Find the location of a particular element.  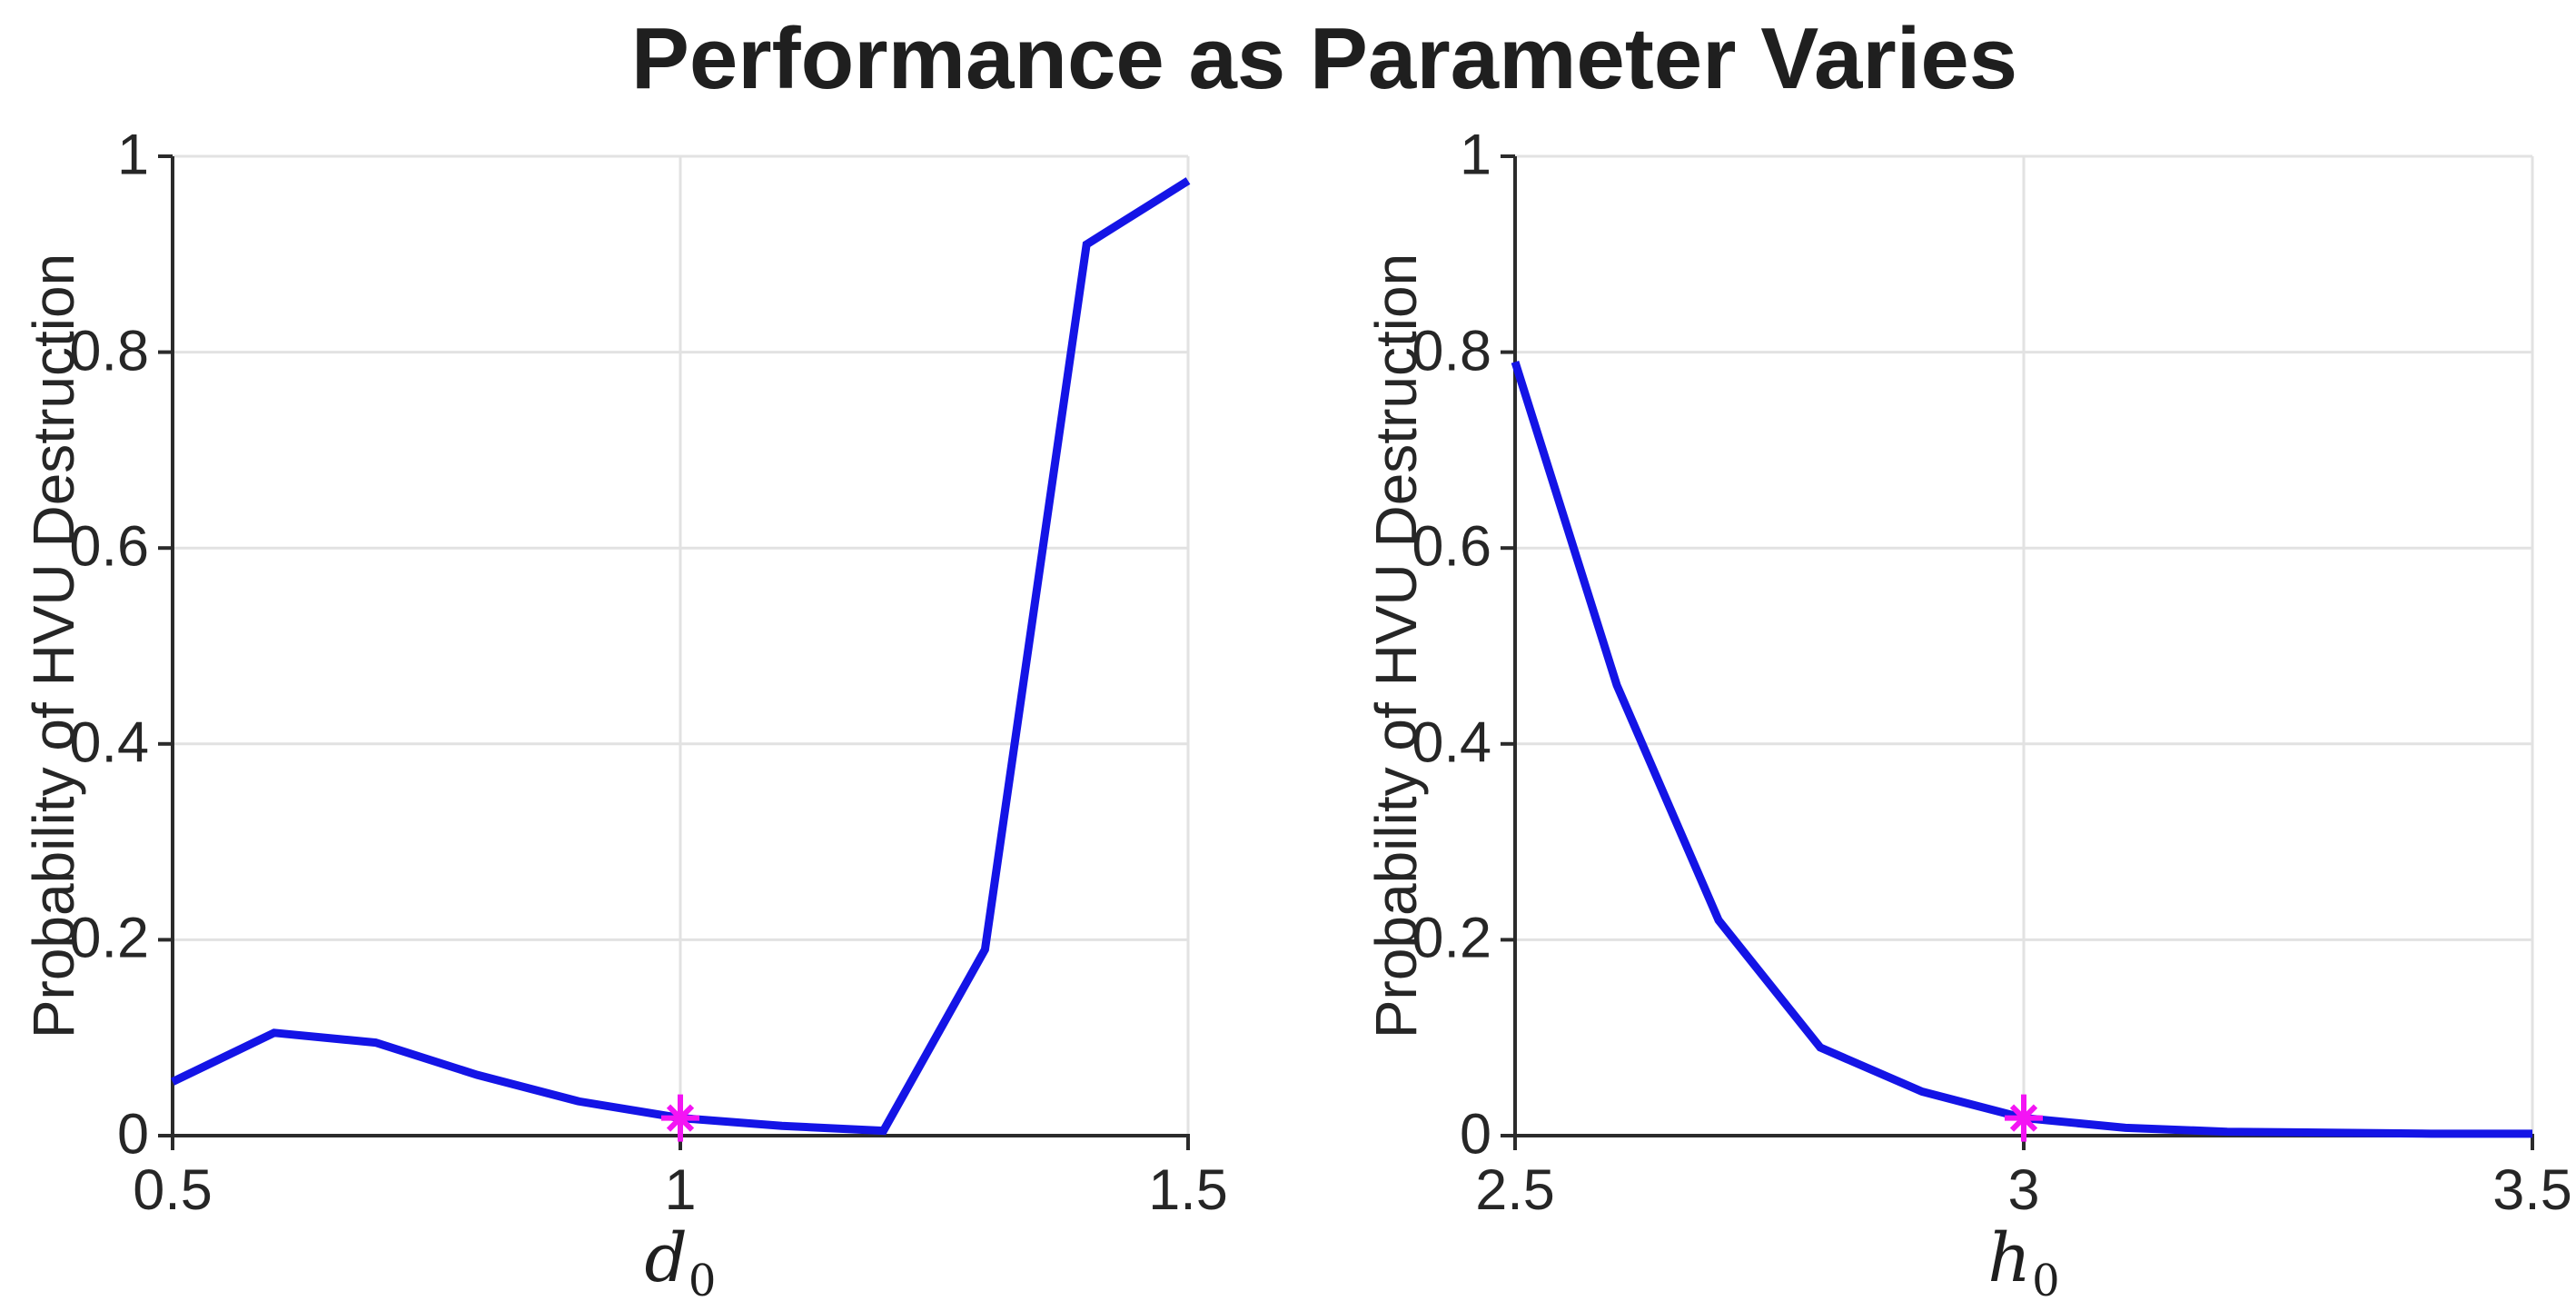

x-tick-label: 3.5 is located at coordinates (2532, 1190).